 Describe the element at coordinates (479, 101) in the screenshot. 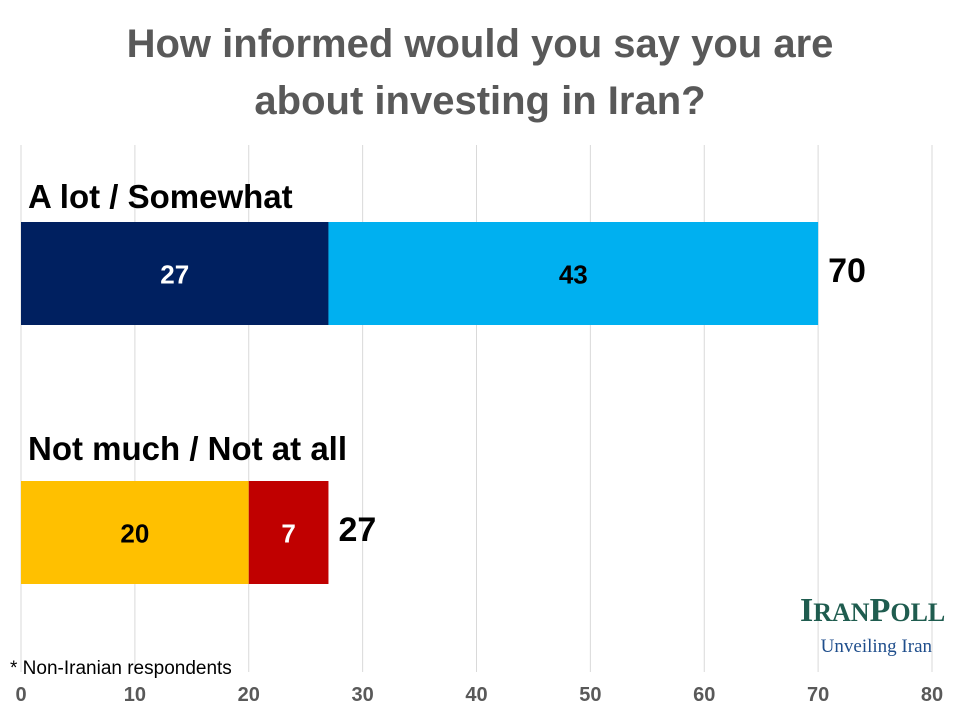

I see `chart-title-line-2: about investing in Iran?` at that location.